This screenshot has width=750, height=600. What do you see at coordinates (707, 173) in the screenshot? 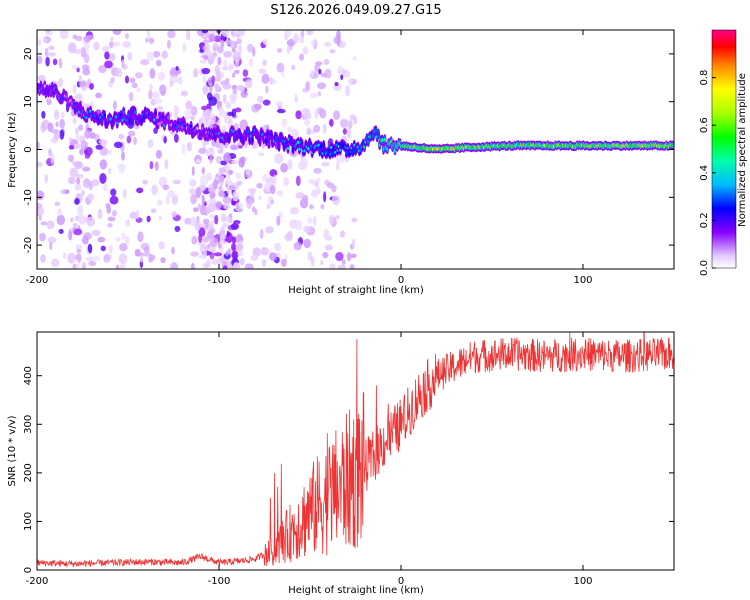
I see `colorbar-ticks: 0.0 0.2 0.4 0.6 0.8` at bounding box center [707, 173].